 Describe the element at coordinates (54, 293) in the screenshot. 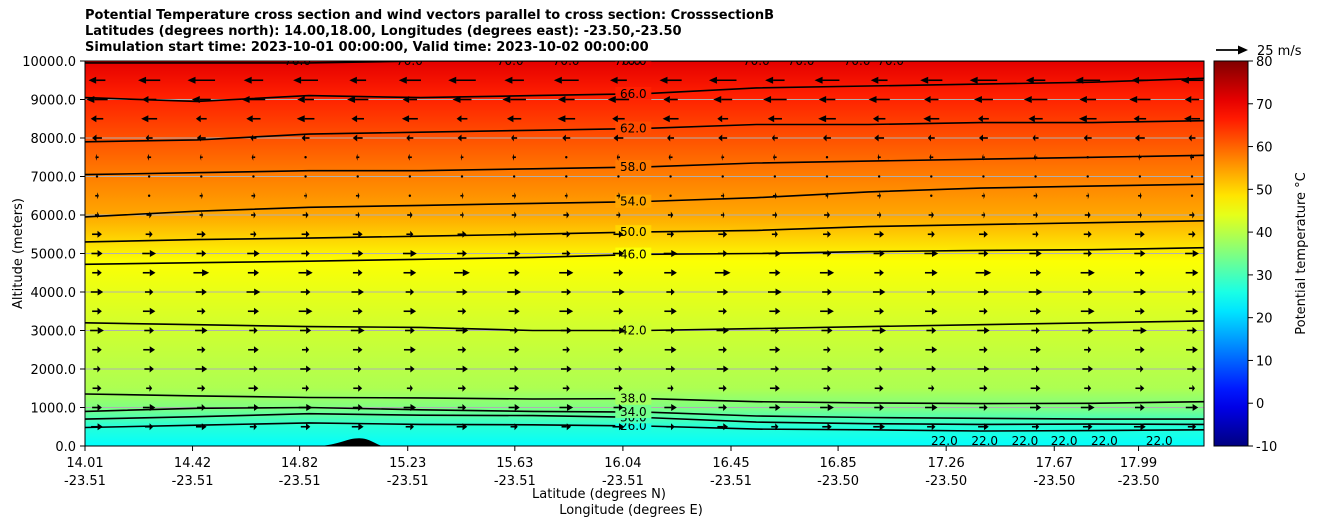

I see `y-tick-label: 4000.0` at that location.